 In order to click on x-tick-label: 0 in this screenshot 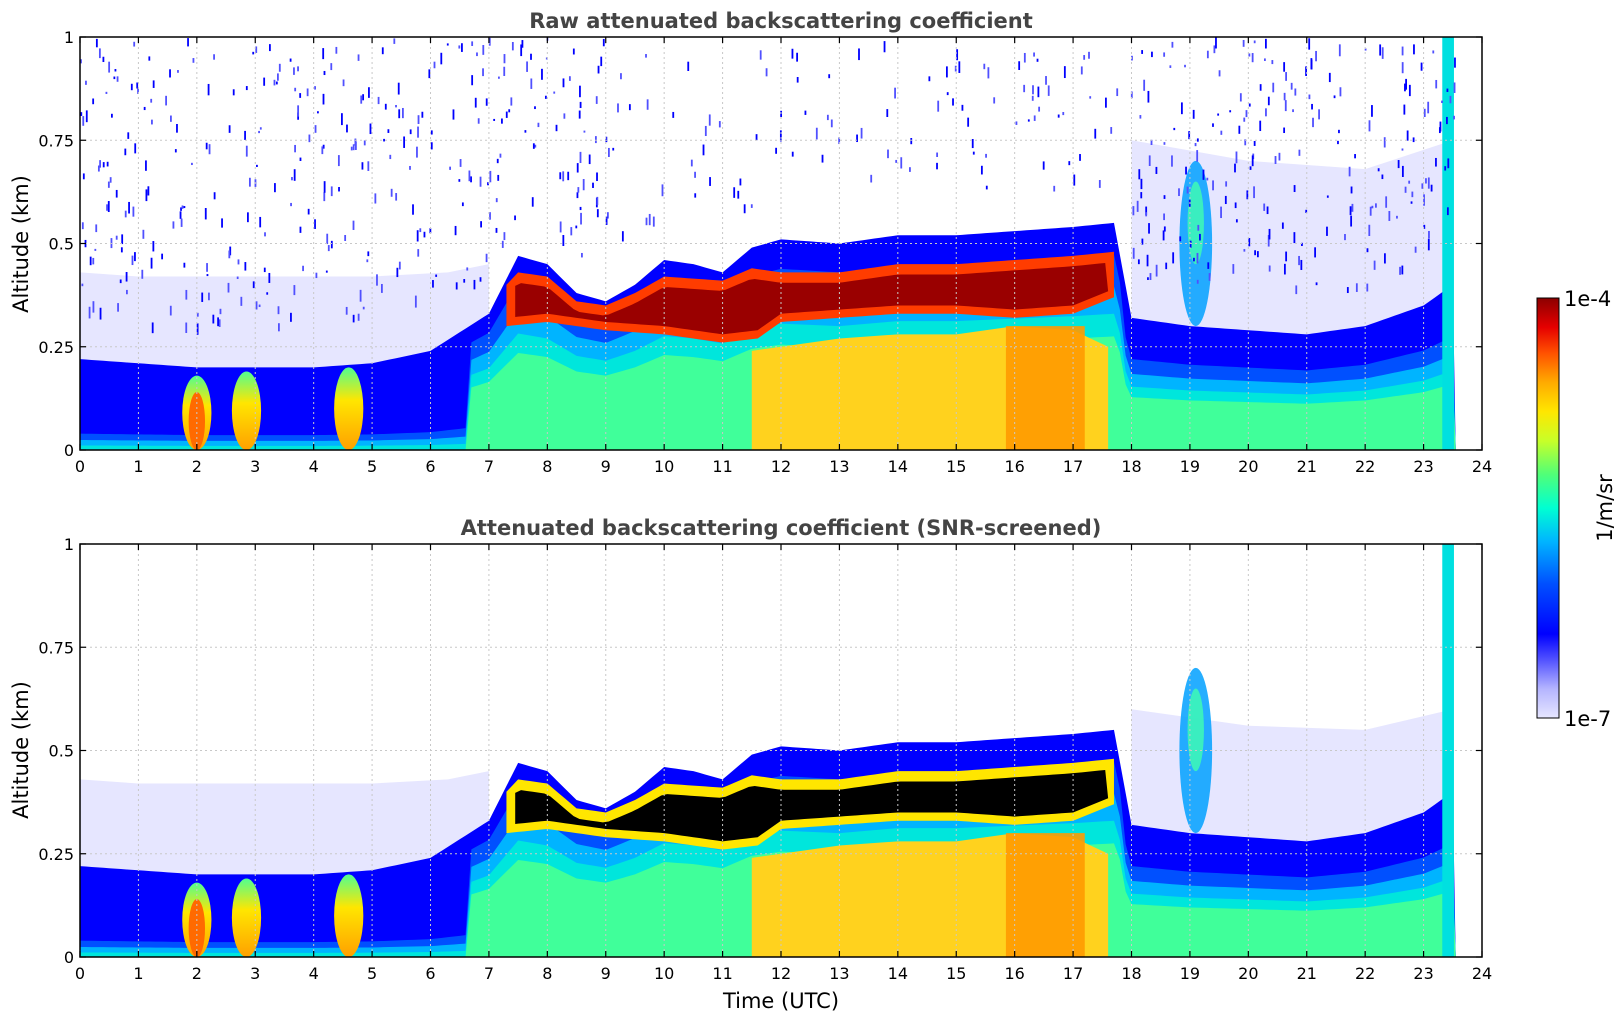, I will do `click(80, 466)`.